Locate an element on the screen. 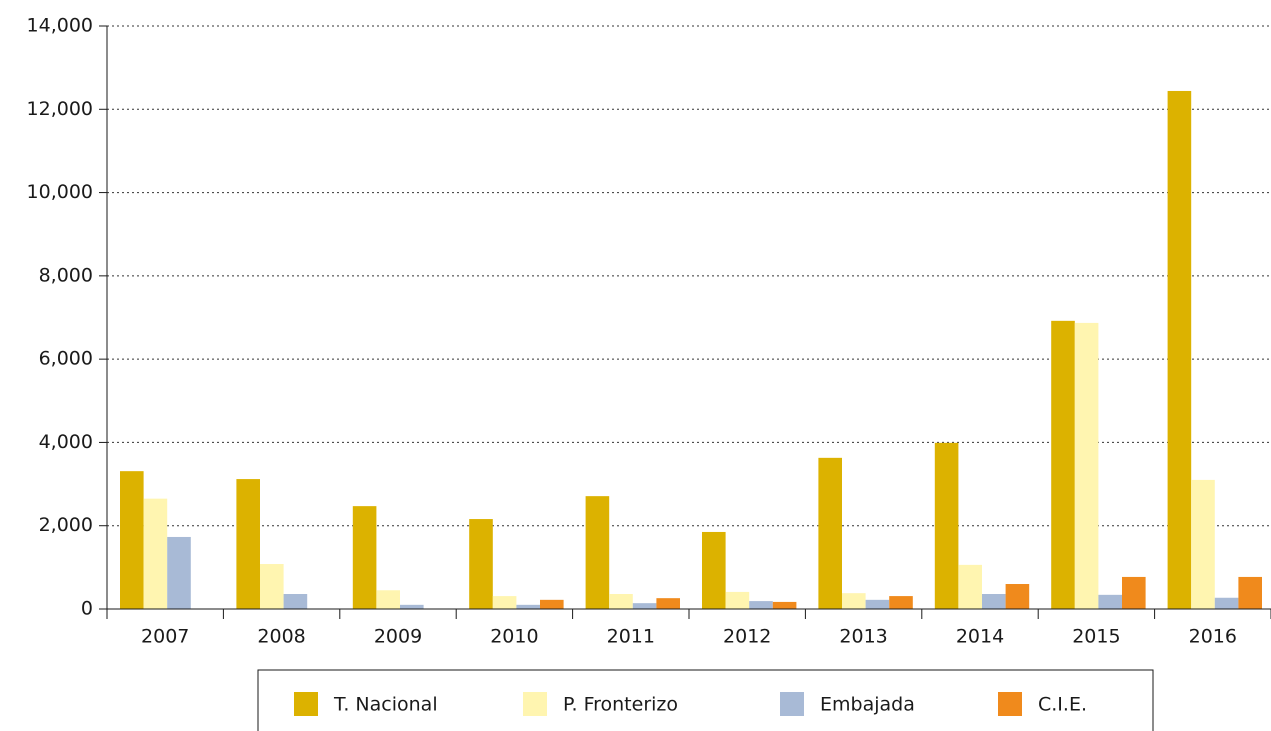  y-tick-label: 8,000 is located at coordinates (66, 275).